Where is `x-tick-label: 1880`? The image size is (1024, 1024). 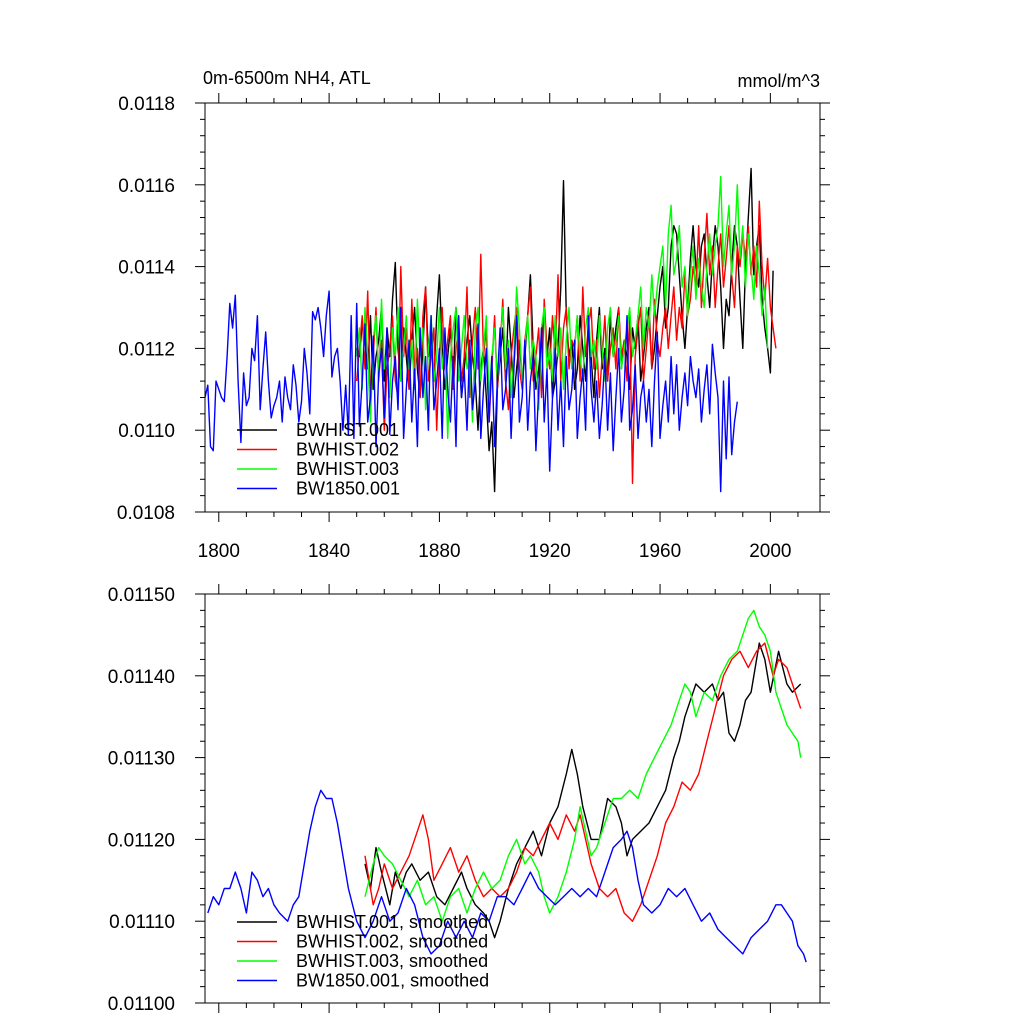 x-tick-label: 1880 is located at coordinates (439, 551).